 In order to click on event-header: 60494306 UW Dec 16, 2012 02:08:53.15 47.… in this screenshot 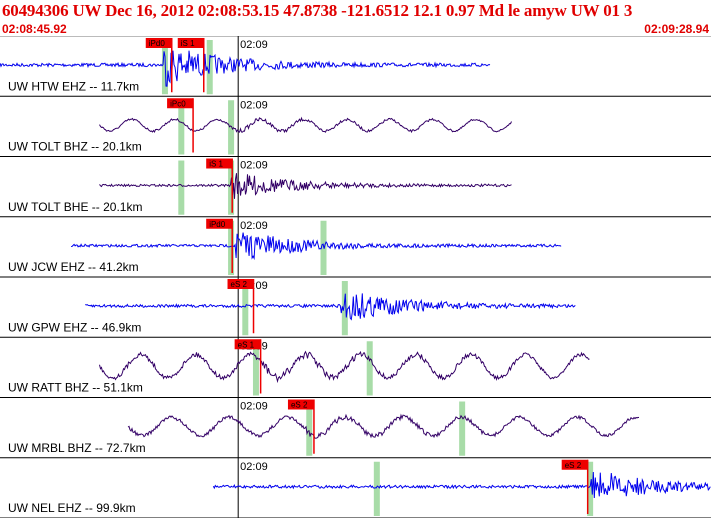, I will do `click(355, 18)`.